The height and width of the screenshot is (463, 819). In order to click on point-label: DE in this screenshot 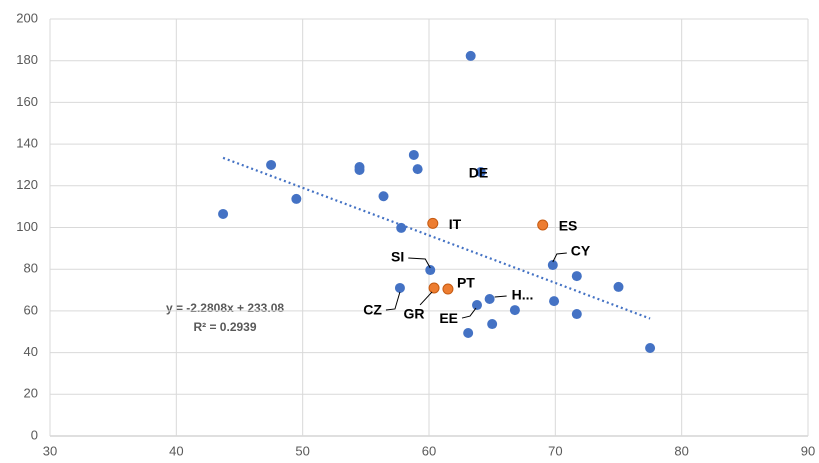, I will do `click(478, 173)`.